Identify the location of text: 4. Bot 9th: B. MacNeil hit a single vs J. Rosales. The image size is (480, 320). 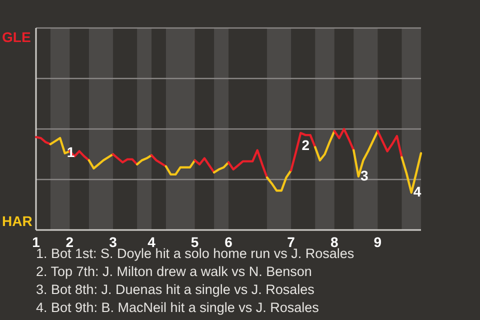
(178, 307).